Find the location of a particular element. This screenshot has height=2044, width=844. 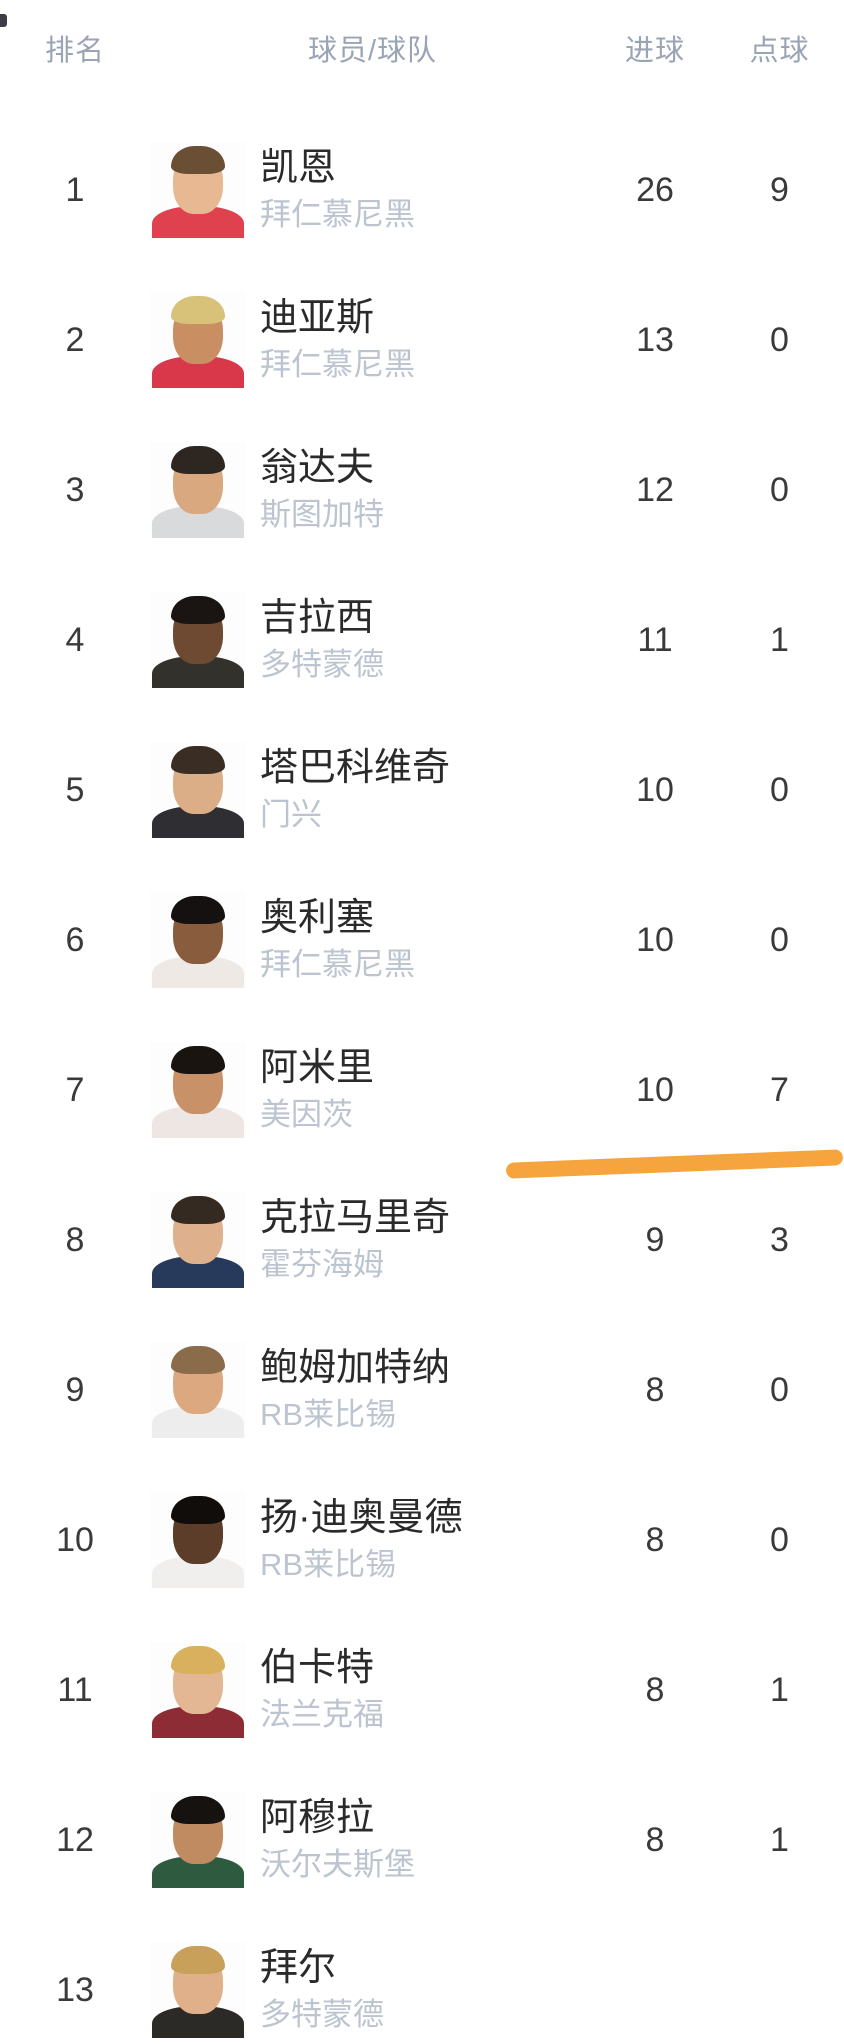

goals-value: 11 is located at coordinates (655, 639).